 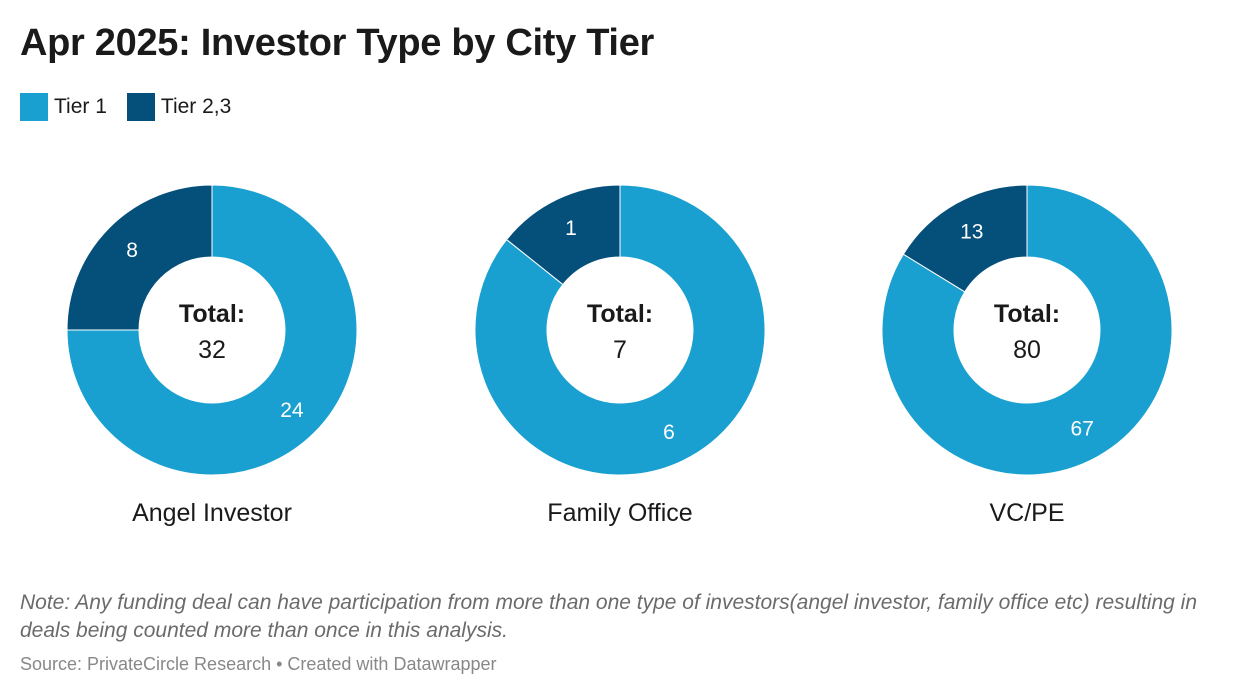 What do you see at coordinates (139, 257) in the screenshot?
I see `angel-investor-slice-tier23` at bounding box center [139, 257].